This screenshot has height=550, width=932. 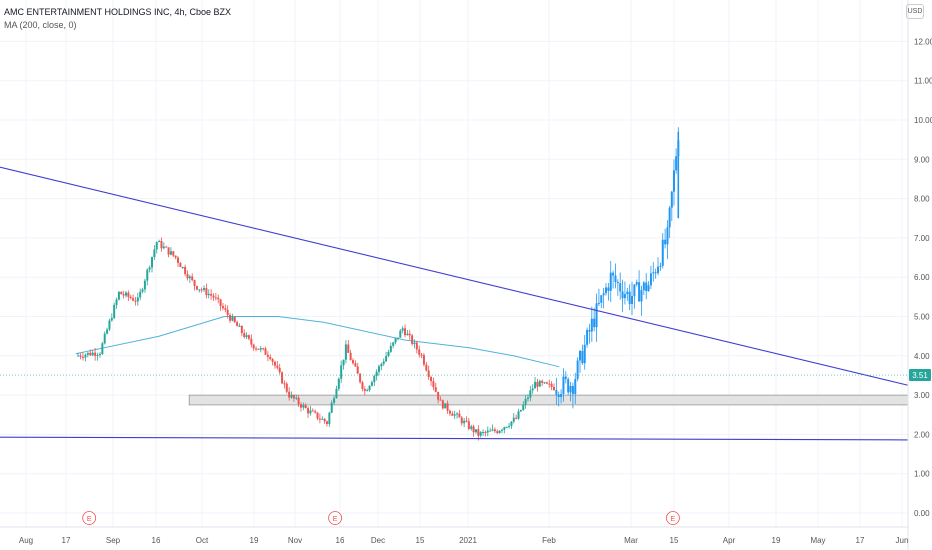 What do you see at coordinates (454, 438) in the screenshot?
I see `support-trendline` at bounding box center [454, 438].